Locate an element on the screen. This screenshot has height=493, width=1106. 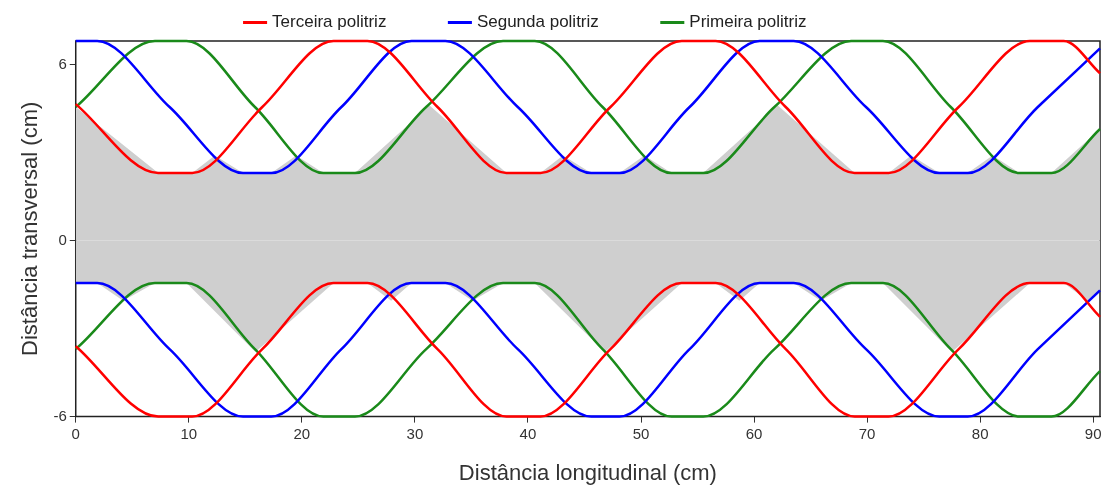
x-tick-label: 80 is located at coordinates (980, 433).